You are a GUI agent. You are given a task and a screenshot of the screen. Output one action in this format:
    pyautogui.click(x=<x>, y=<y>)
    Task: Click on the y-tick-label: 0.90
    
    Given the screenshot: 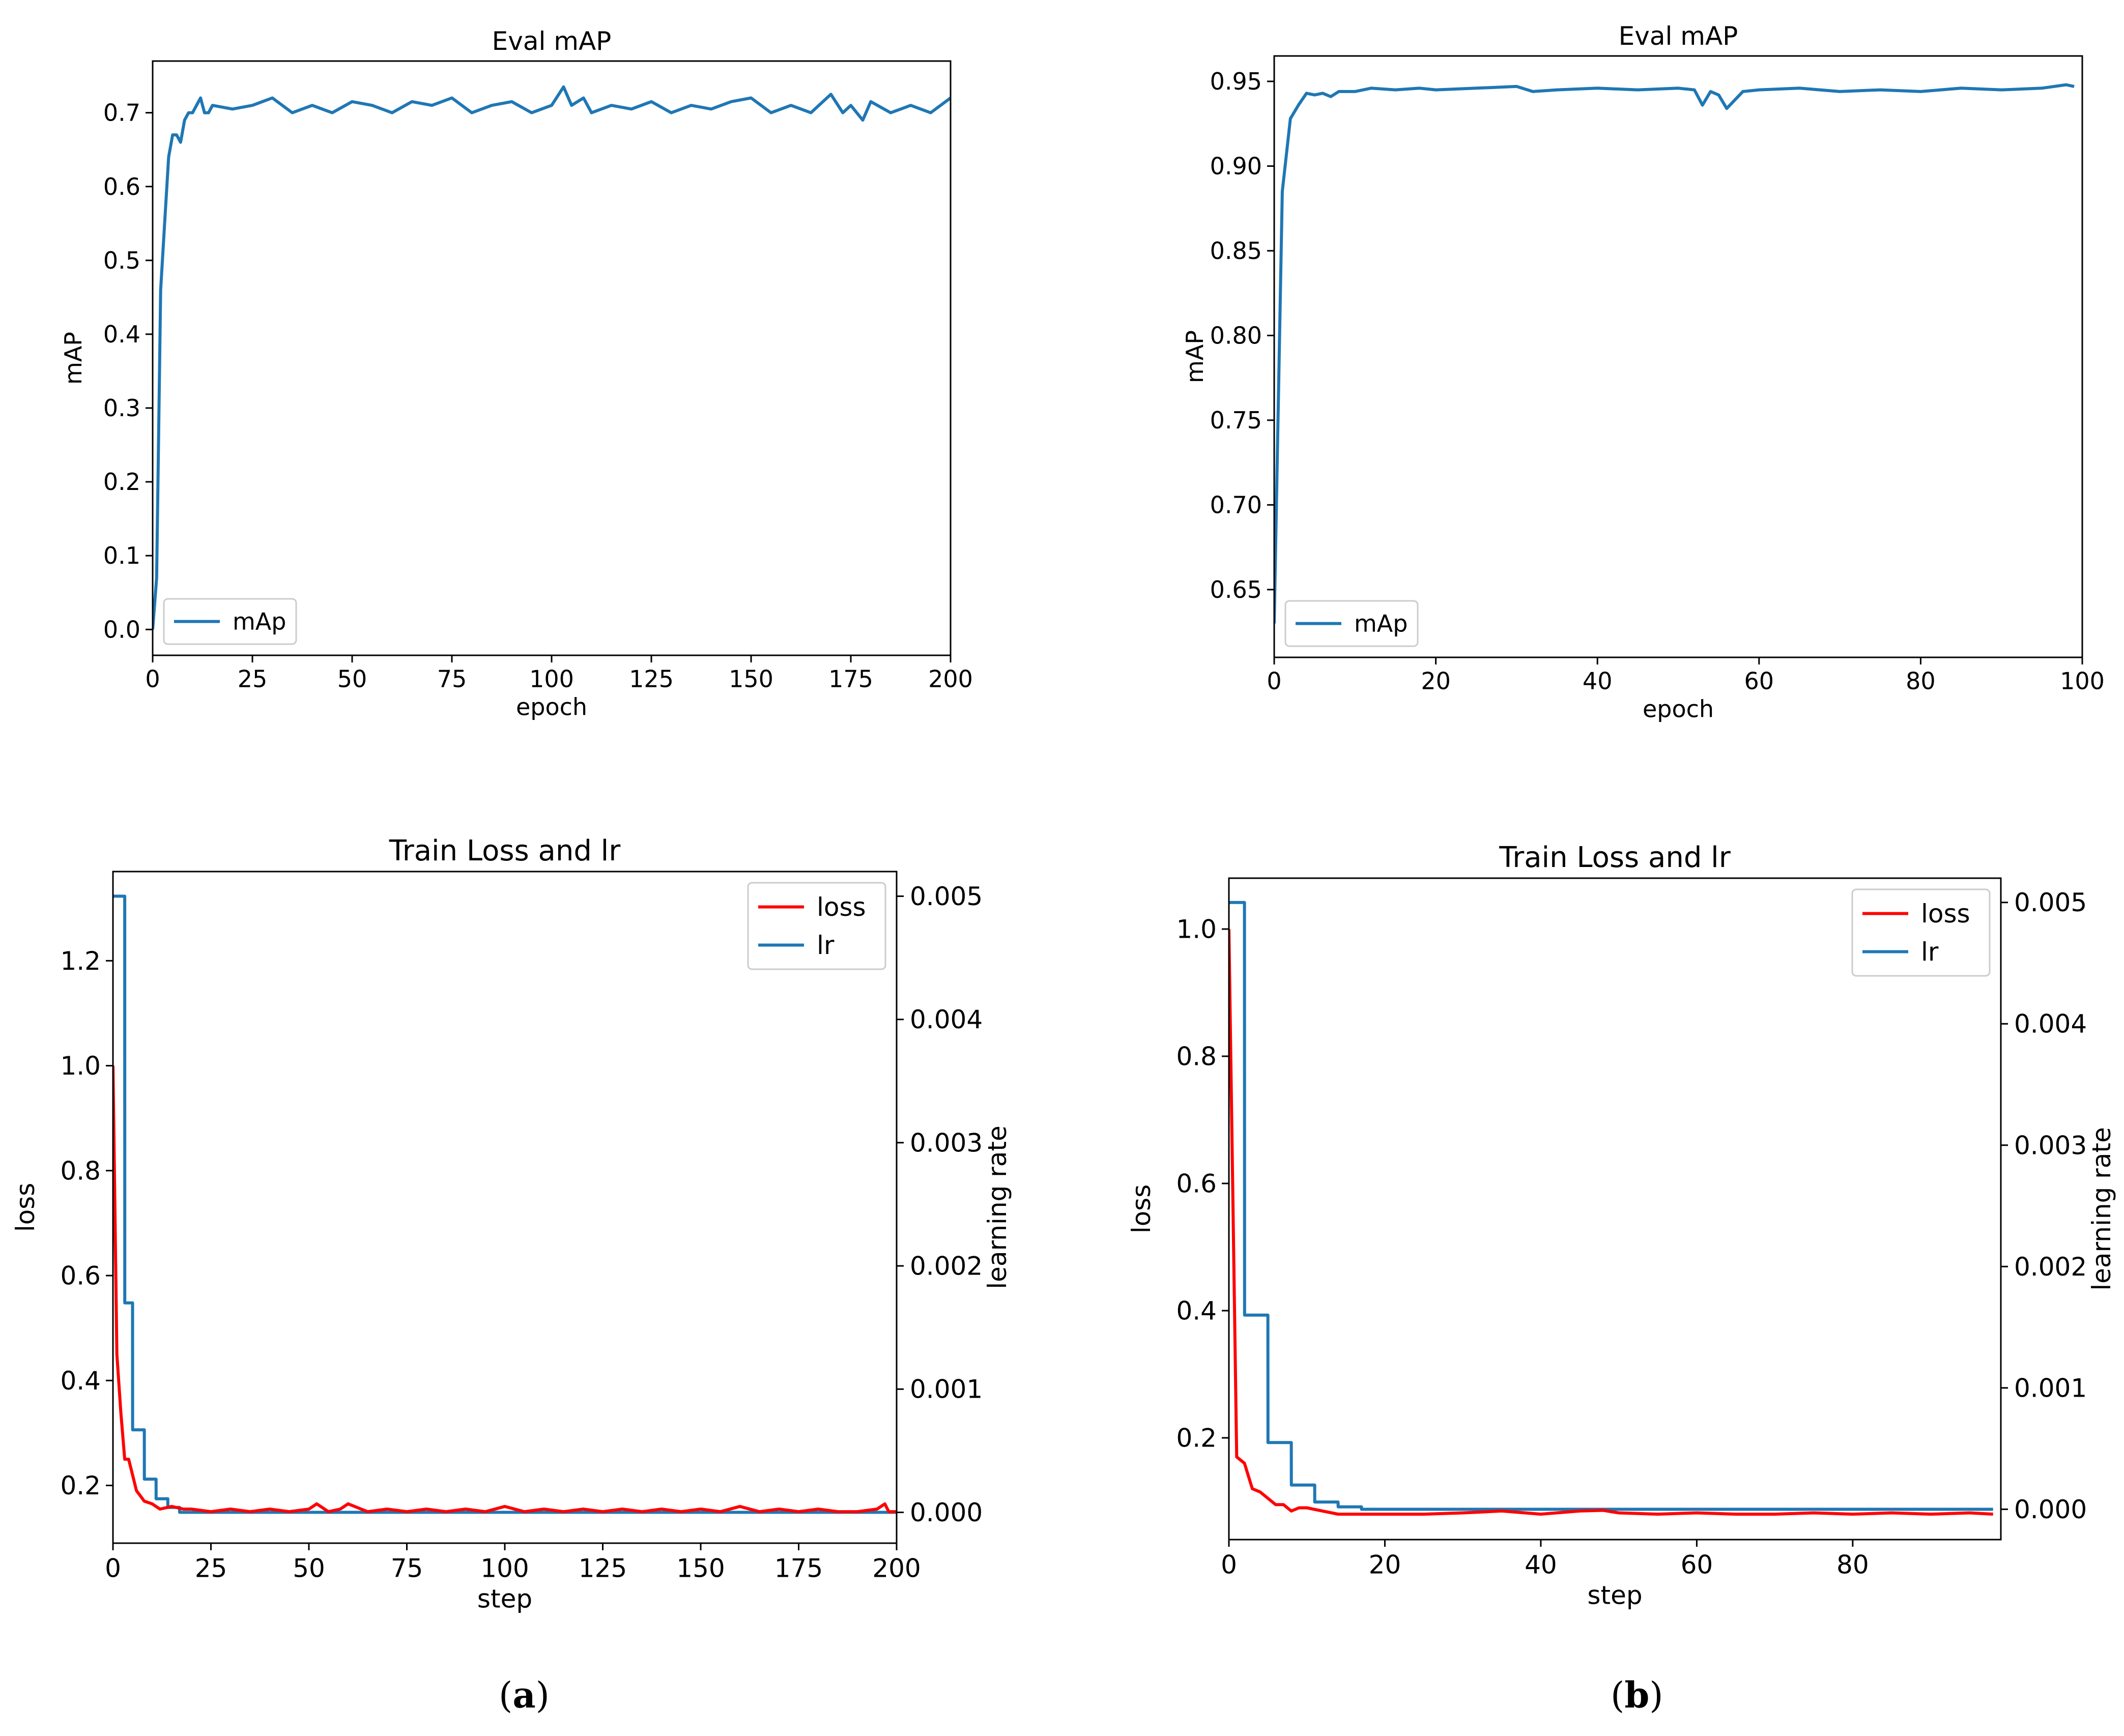 What is the action you would take?
    pyautogui.click(x=1236, y=166)
    